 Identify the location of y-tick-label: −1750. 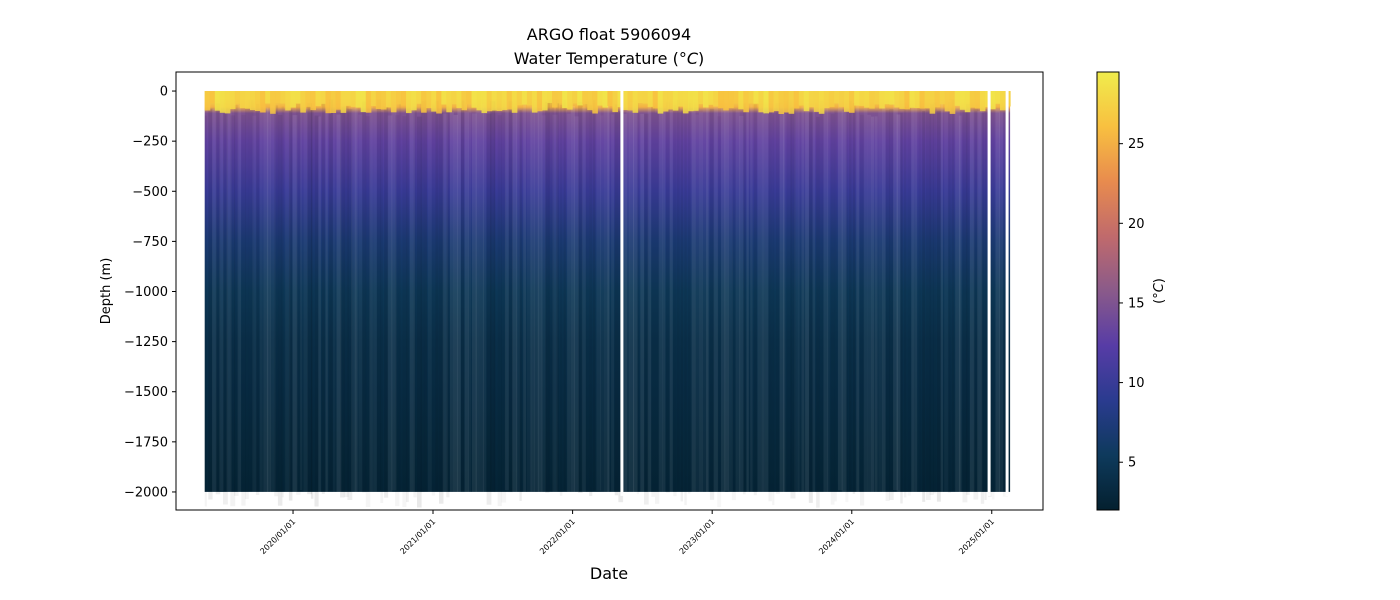
(146, 442).